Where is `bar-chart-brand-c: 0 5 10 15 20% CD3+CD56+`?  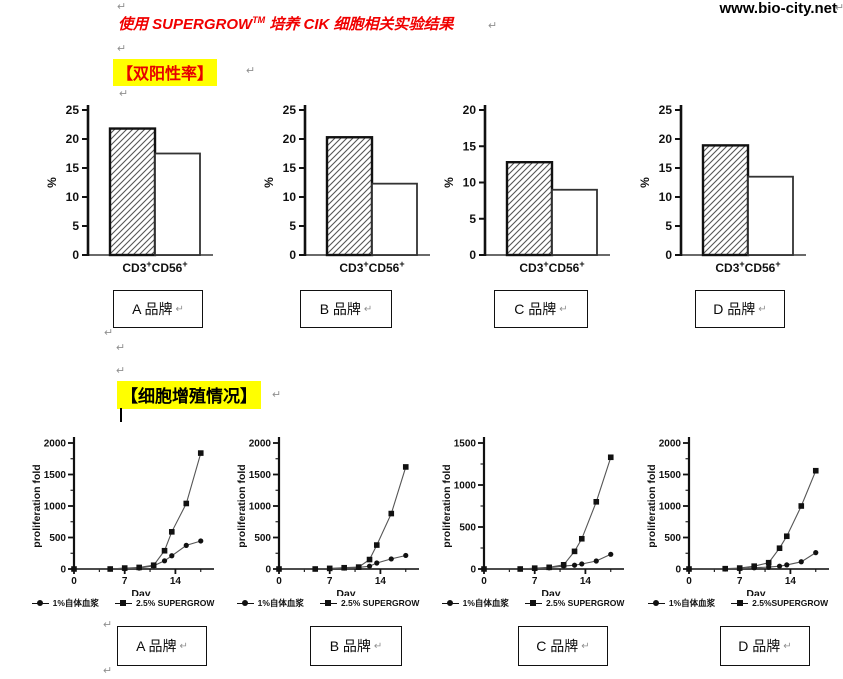
bar-chart-brand-c: 0 5 10 15 20% CD3+CD56+ is located at coordinates (526, 189).